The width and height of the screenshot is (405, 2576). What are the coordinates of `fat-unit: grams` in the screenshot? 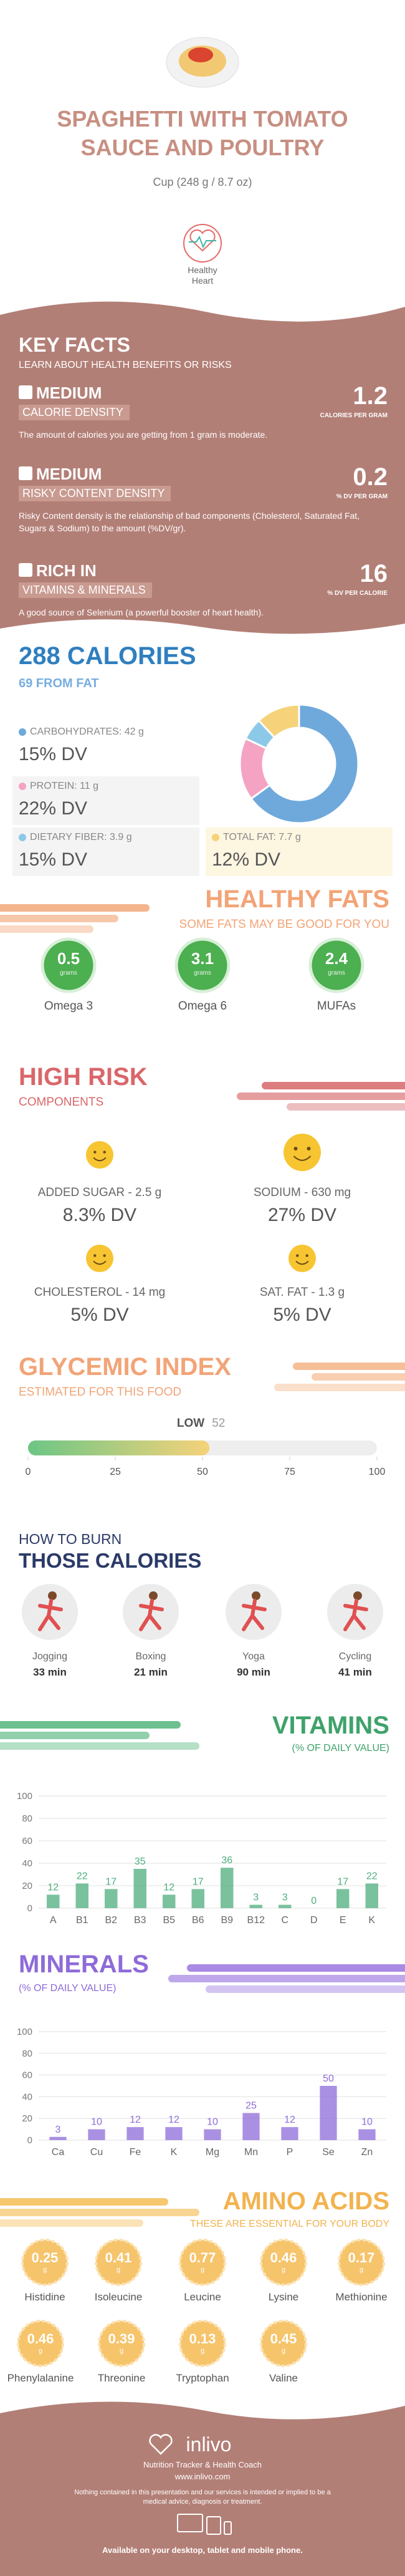 It's located at (202, 973).